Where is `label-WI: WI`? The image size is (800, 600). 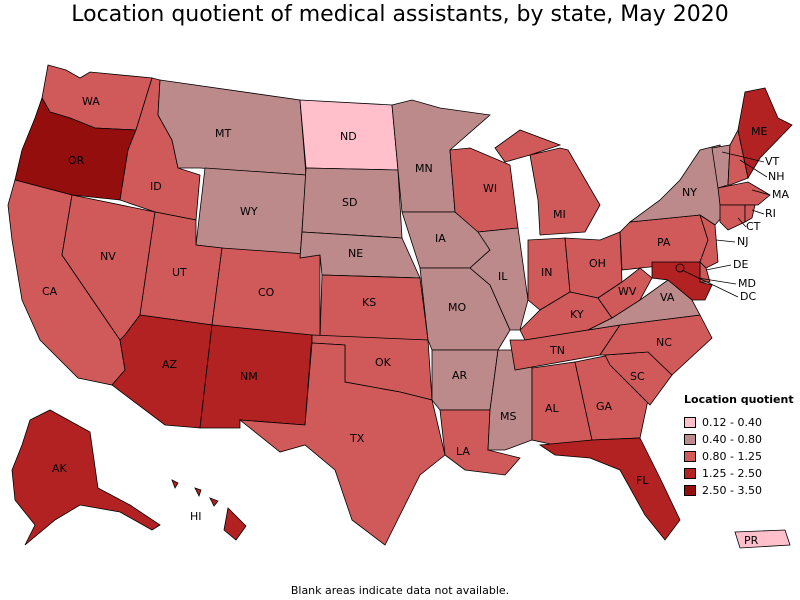
label-WI: WI is located at coordinates (490, 188).